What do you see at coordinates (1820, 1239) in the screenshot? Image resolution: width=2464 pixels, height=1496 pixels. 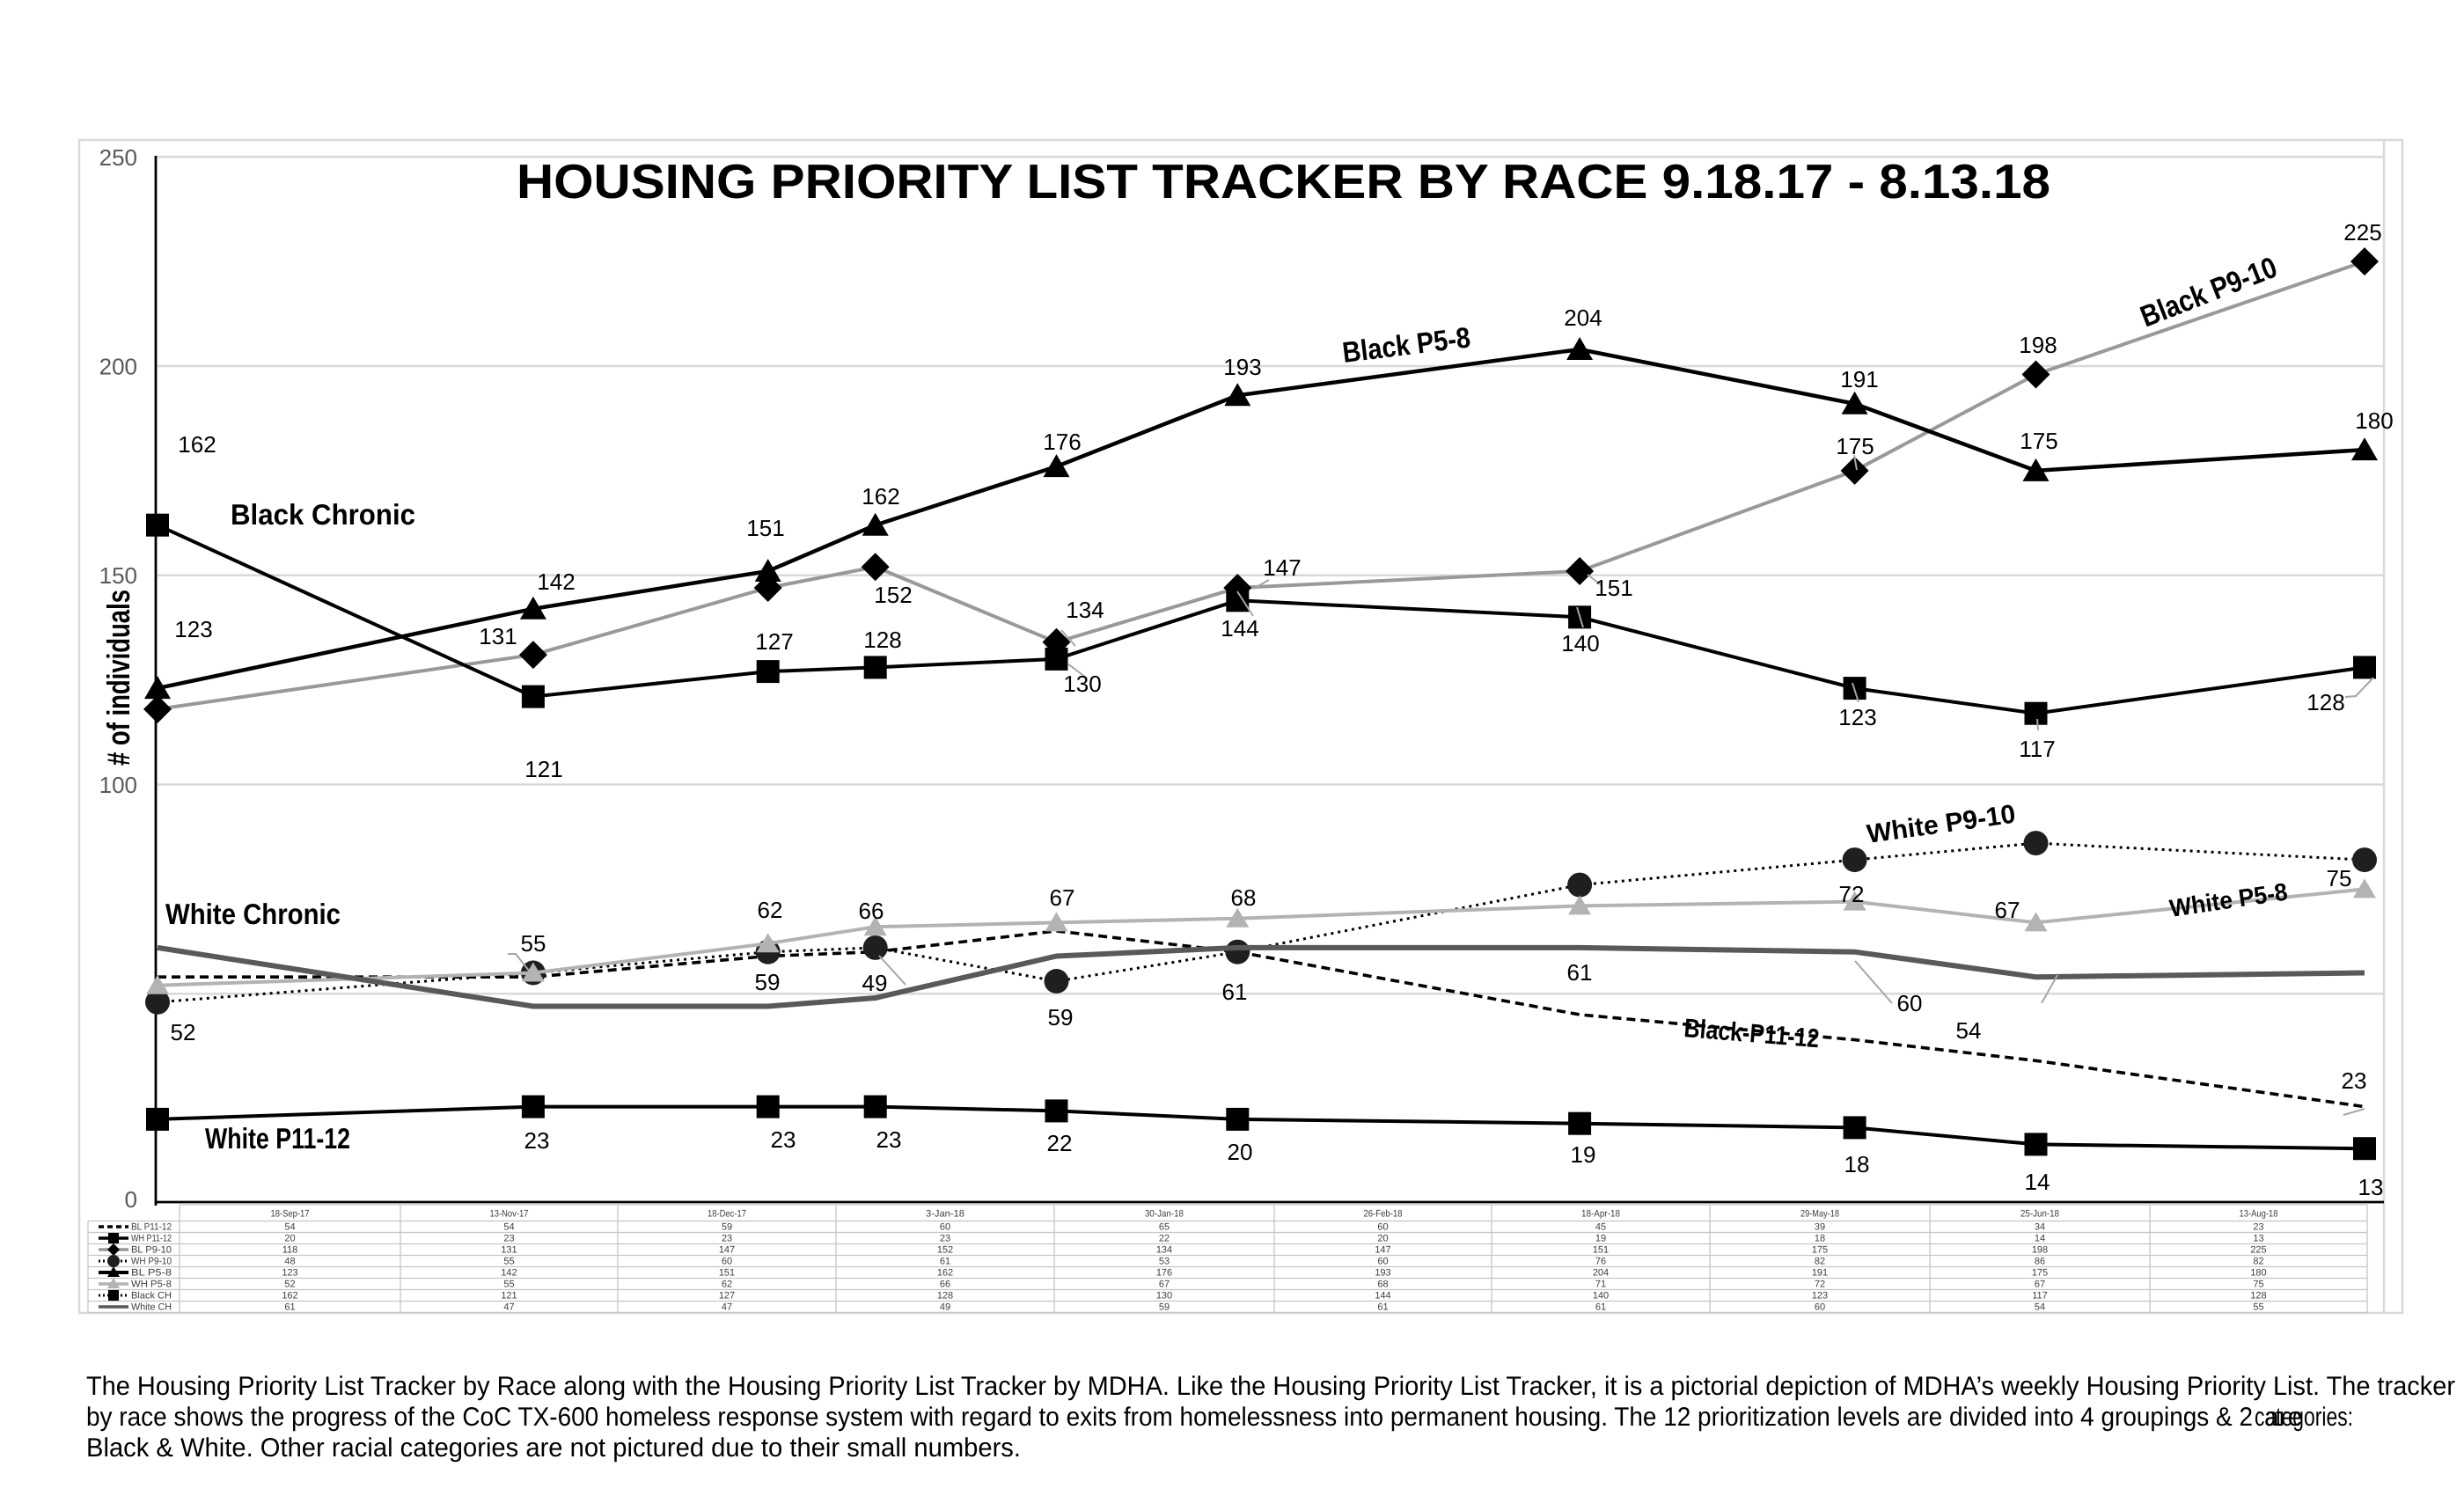 I see `svg-text: 18` at bounding box center [1820, 1239].